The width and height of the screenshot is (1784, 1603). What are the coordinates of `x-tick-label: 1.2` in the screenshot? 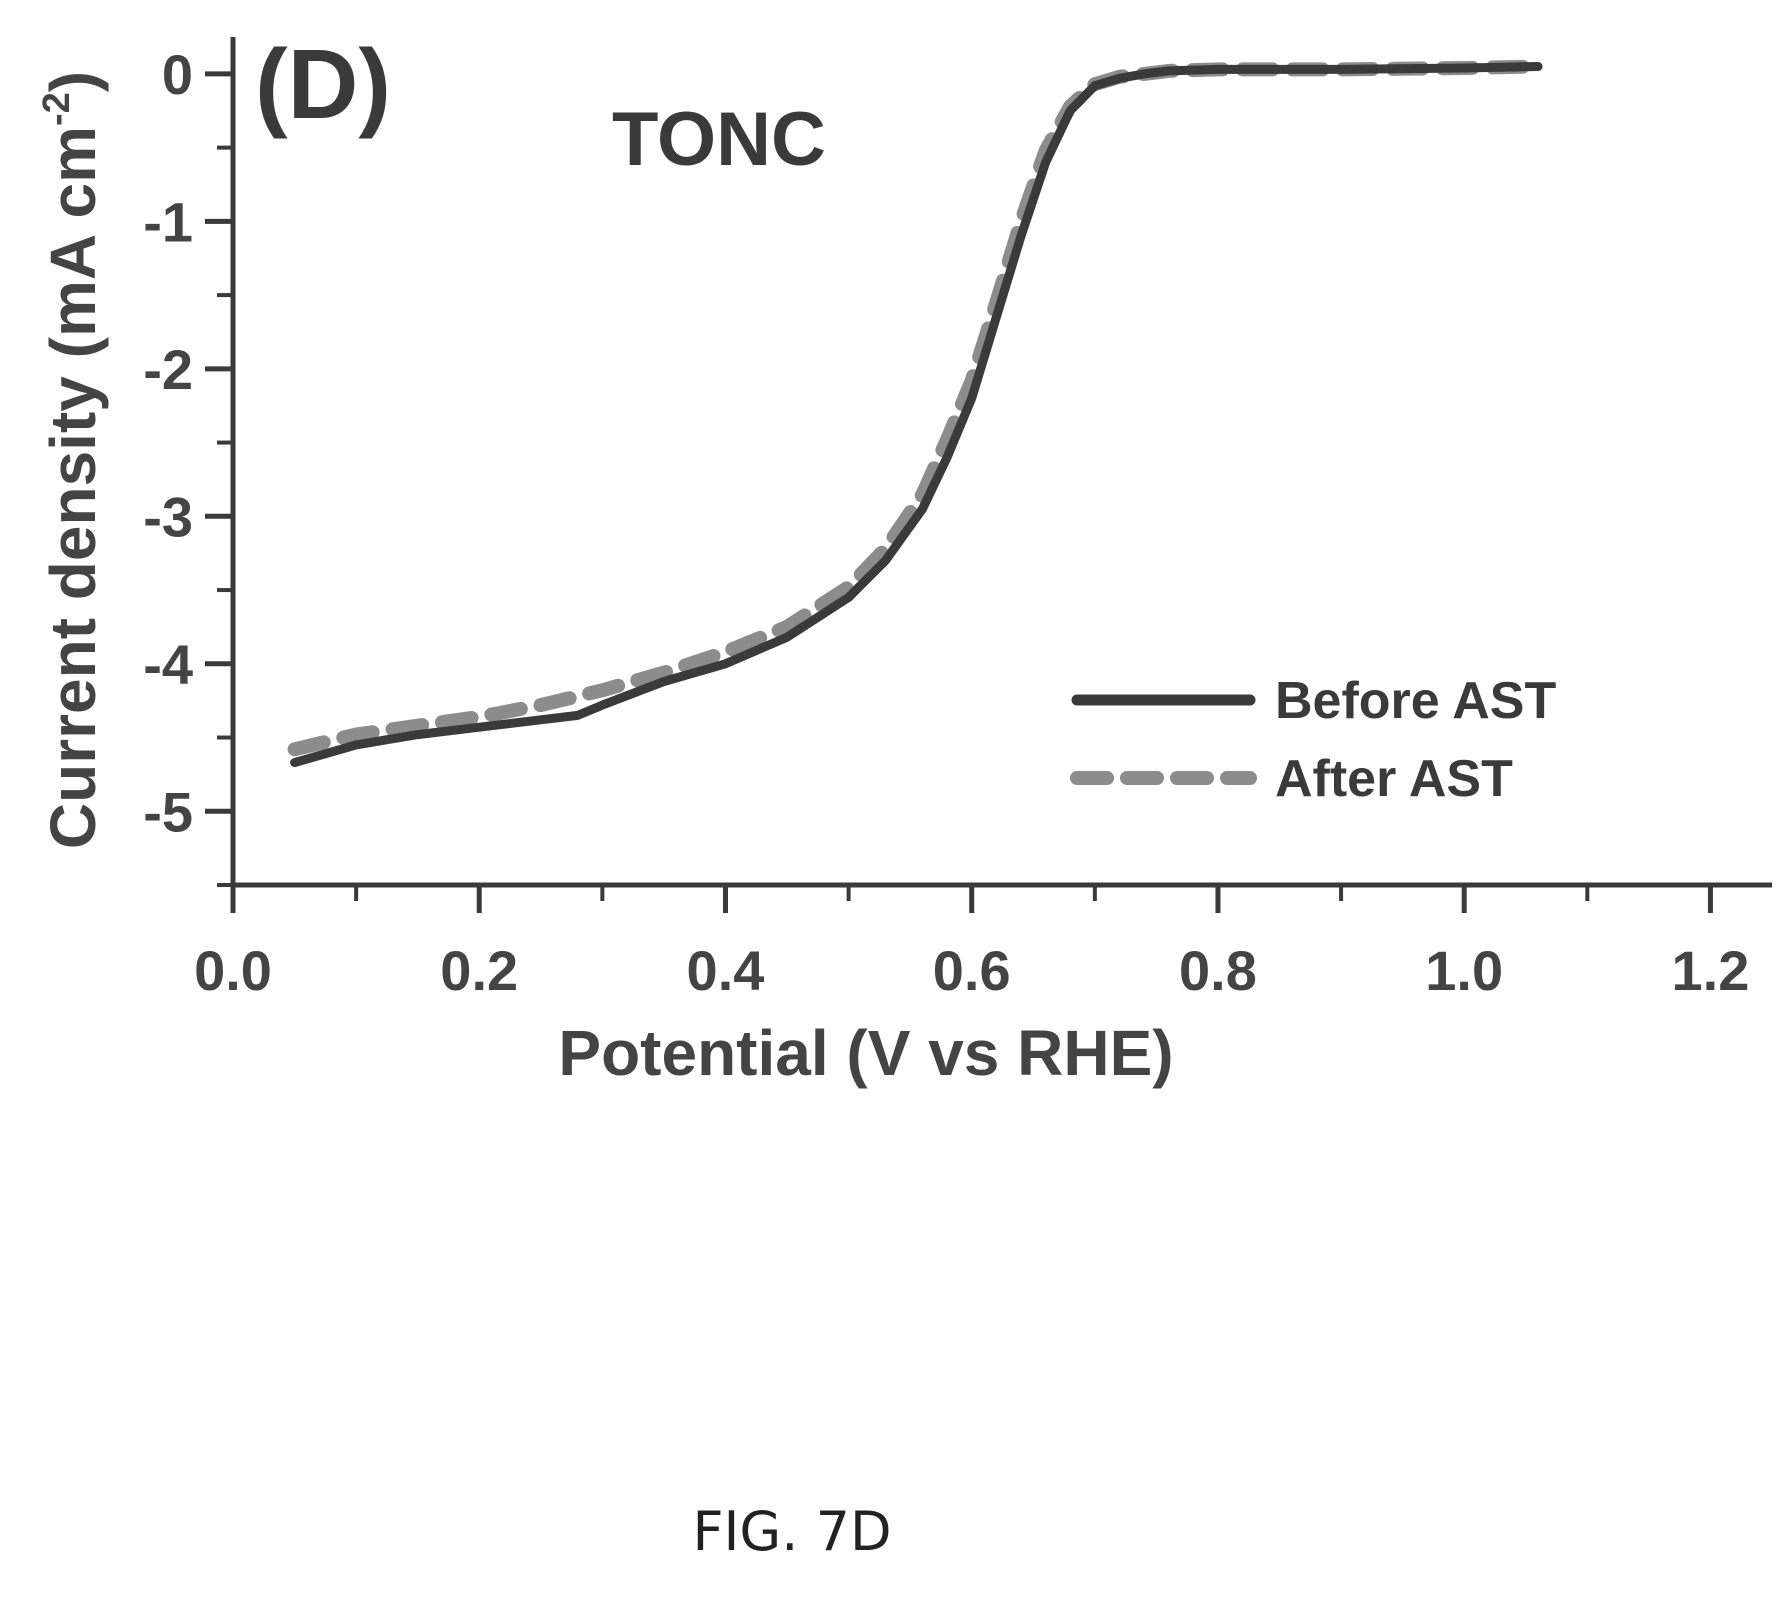 It's located at (1711, 970).